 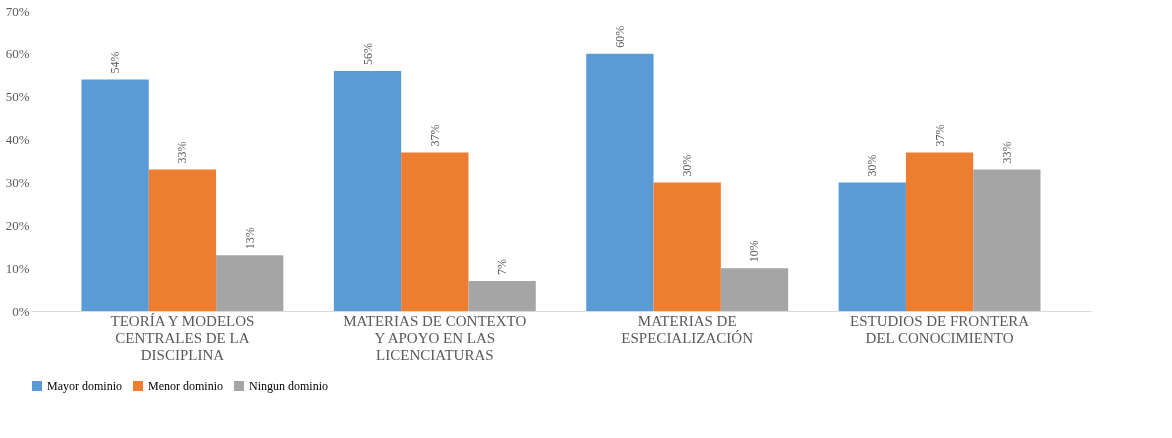 I want to click on y-tick-label: 50%, so click(x=17, y=97).